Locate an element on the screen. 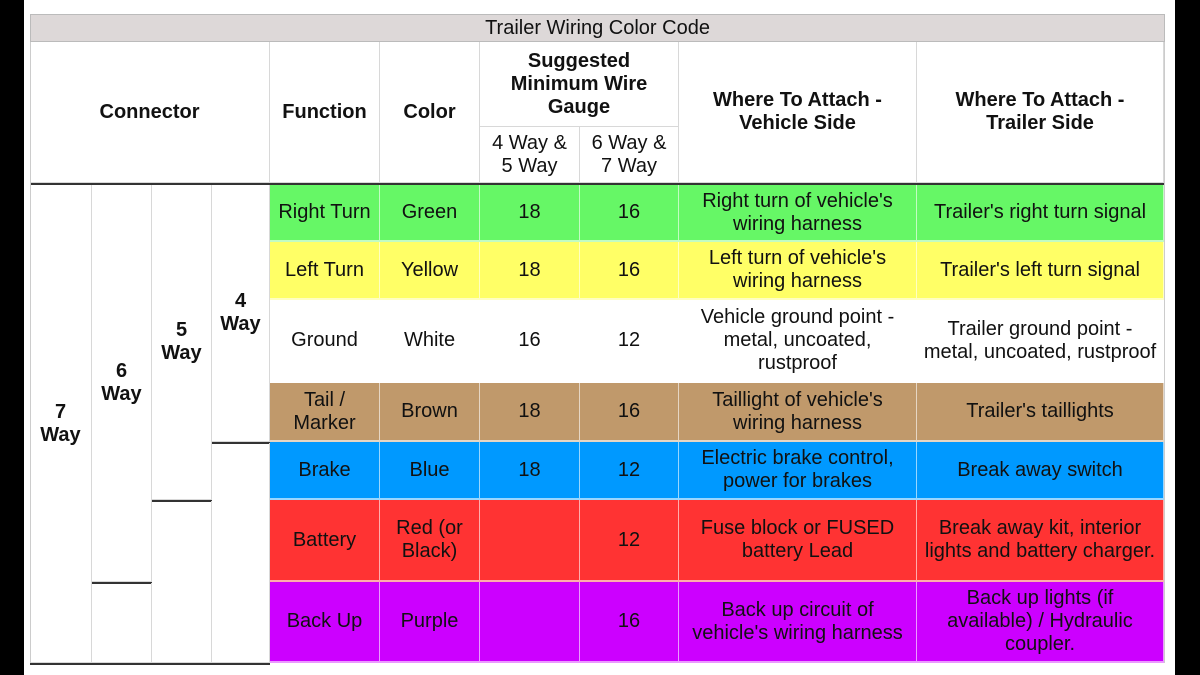 The width and height of the screenshot is (1200, 675). row-trailer: Trailer's right turn signal is located at coordinates (1040, 213).